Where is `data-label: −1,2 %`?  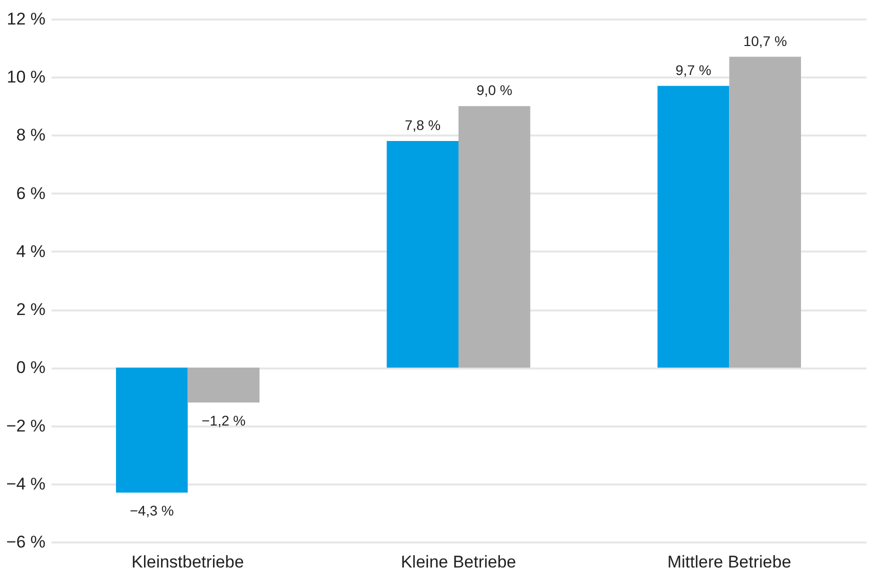
data-label: −1,2 % is located at coordinates (224, 420).